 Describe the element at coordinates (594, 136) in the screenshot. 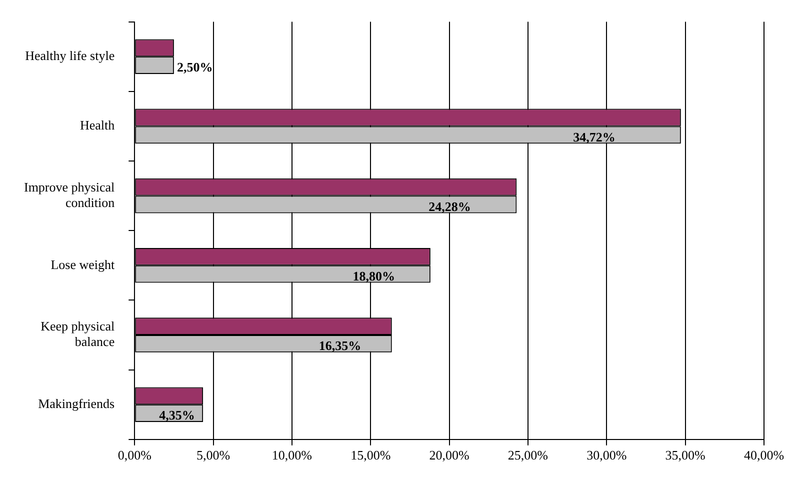

I see `data-label: 34,72%` at that location.